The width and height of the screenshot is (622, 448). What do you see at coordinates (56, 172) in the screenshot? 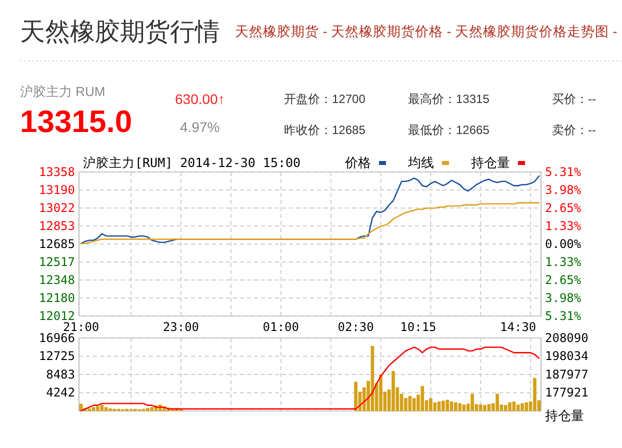
I see `y-tick-label: 13358` at bounding box center [56, 172].